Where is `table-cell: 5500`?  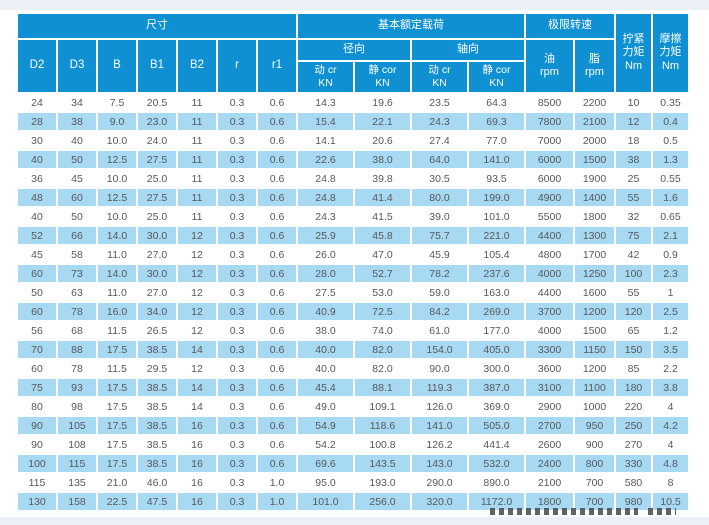
table-cell: 5500 is located at coordinates (549, 216).